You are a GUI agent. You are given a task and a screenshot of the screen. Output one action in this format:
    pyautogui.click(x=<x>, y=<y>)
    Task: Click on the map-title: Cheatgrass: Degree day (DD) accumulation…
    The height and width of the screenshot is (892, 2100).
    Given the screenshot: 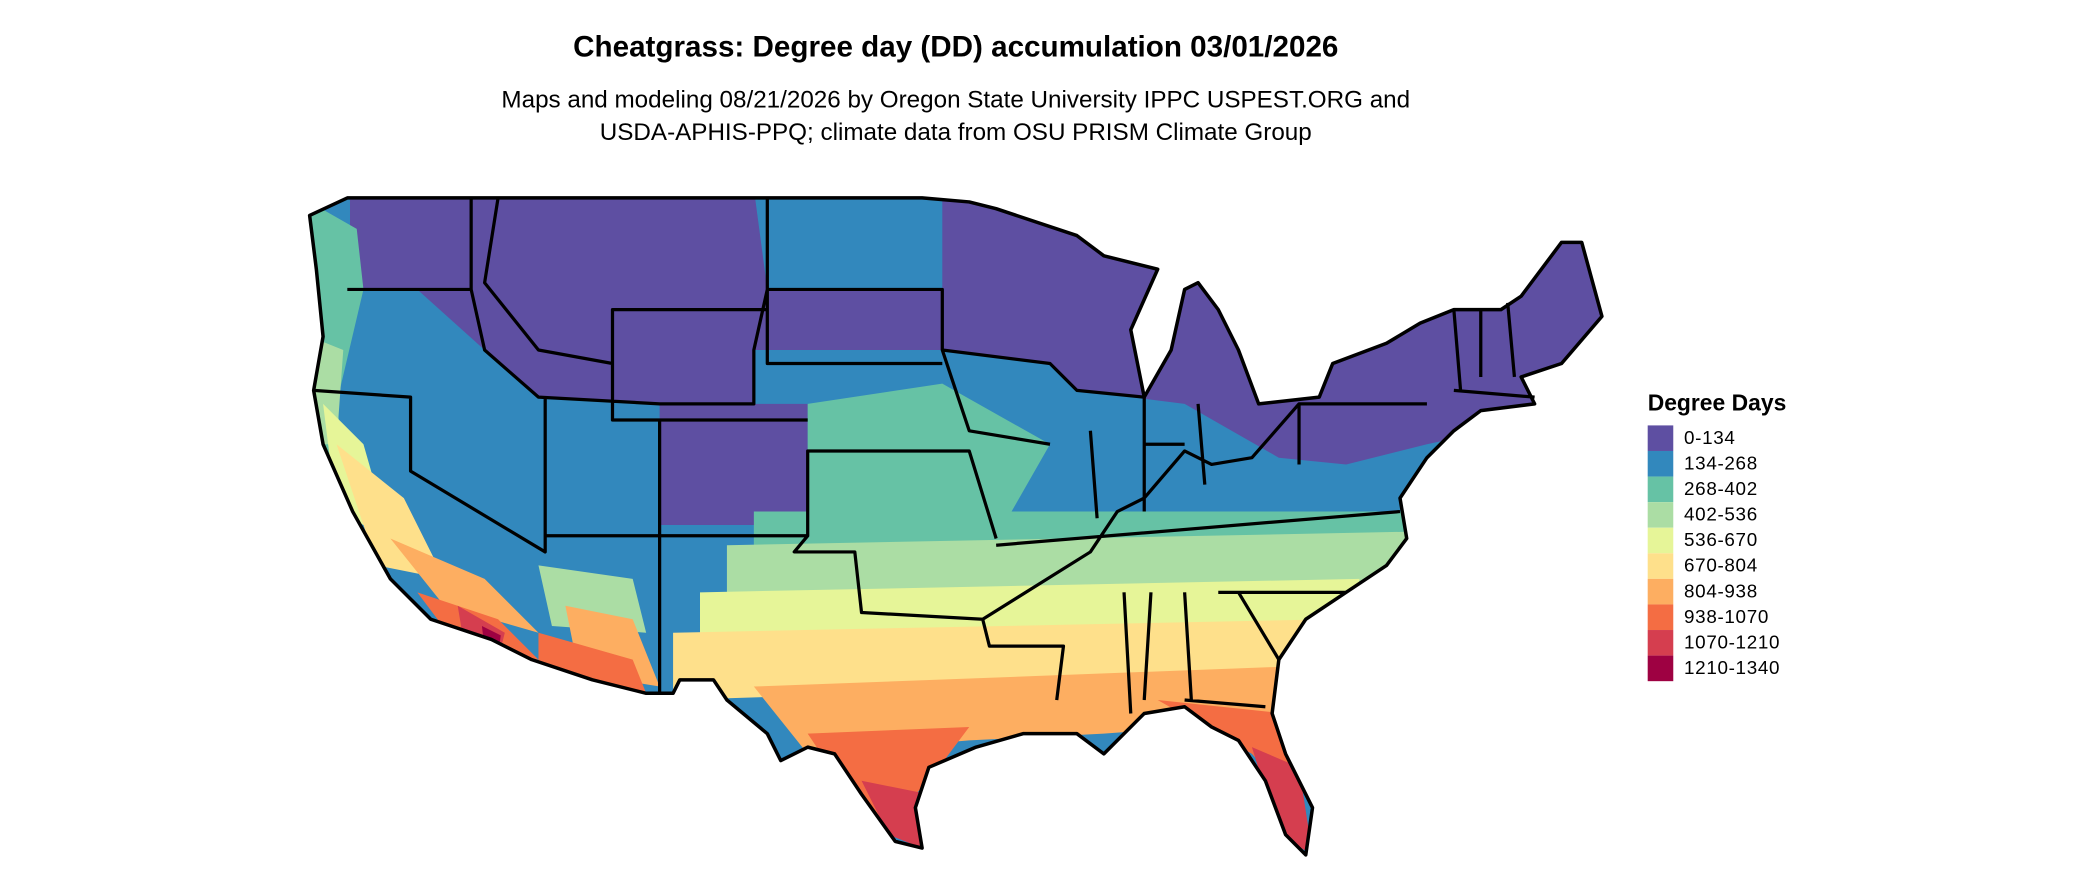 What is the action you would take?
    pyautogui.click(x=955, y=47)
    